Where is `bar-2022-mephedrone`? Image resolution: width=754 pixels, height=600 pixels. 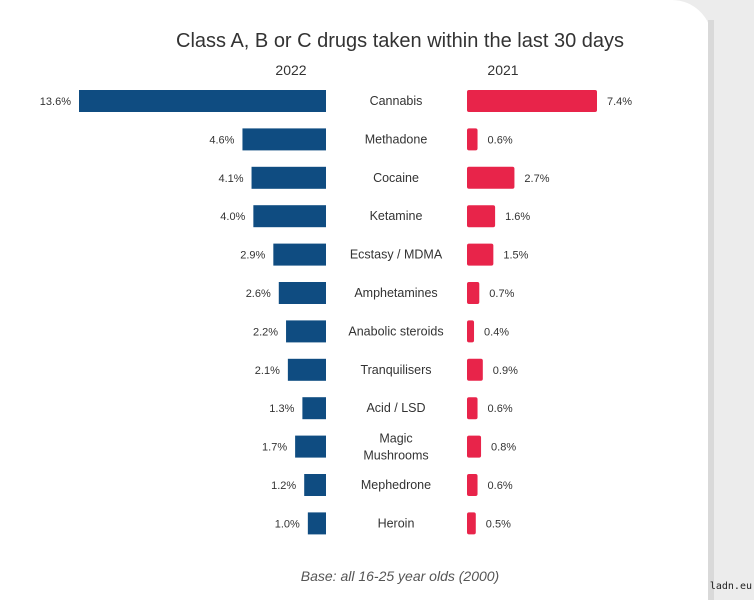
bar-2022-mephedrone is located at coordinates (315, 485).